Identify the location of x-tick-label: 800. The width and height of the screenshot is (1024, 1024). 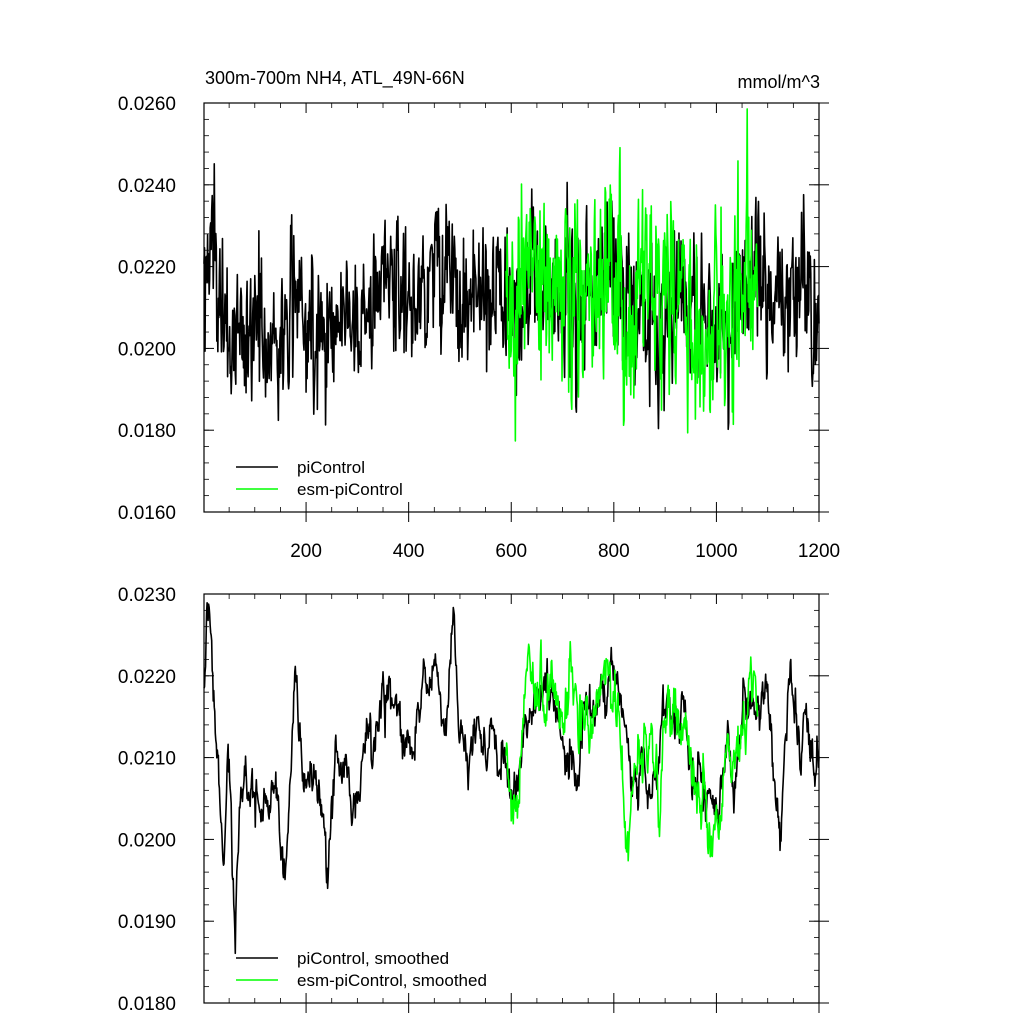
(614, 551).